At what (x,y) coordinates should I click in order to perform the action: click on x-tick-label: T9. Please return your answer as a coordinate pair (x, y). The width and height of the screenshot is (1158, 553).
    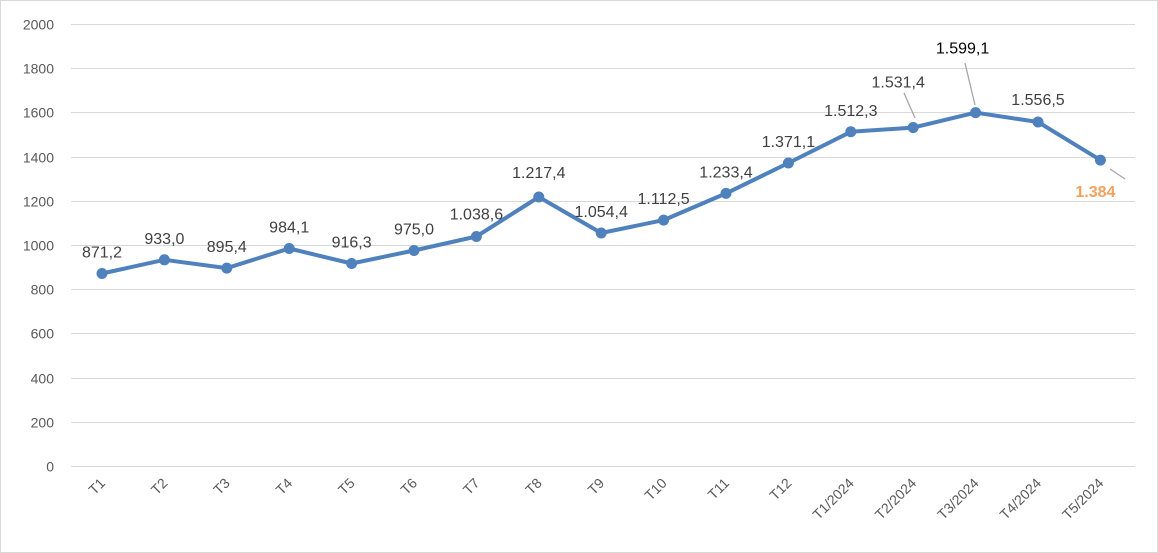
    Looking at the image, I should click on (595, 486).